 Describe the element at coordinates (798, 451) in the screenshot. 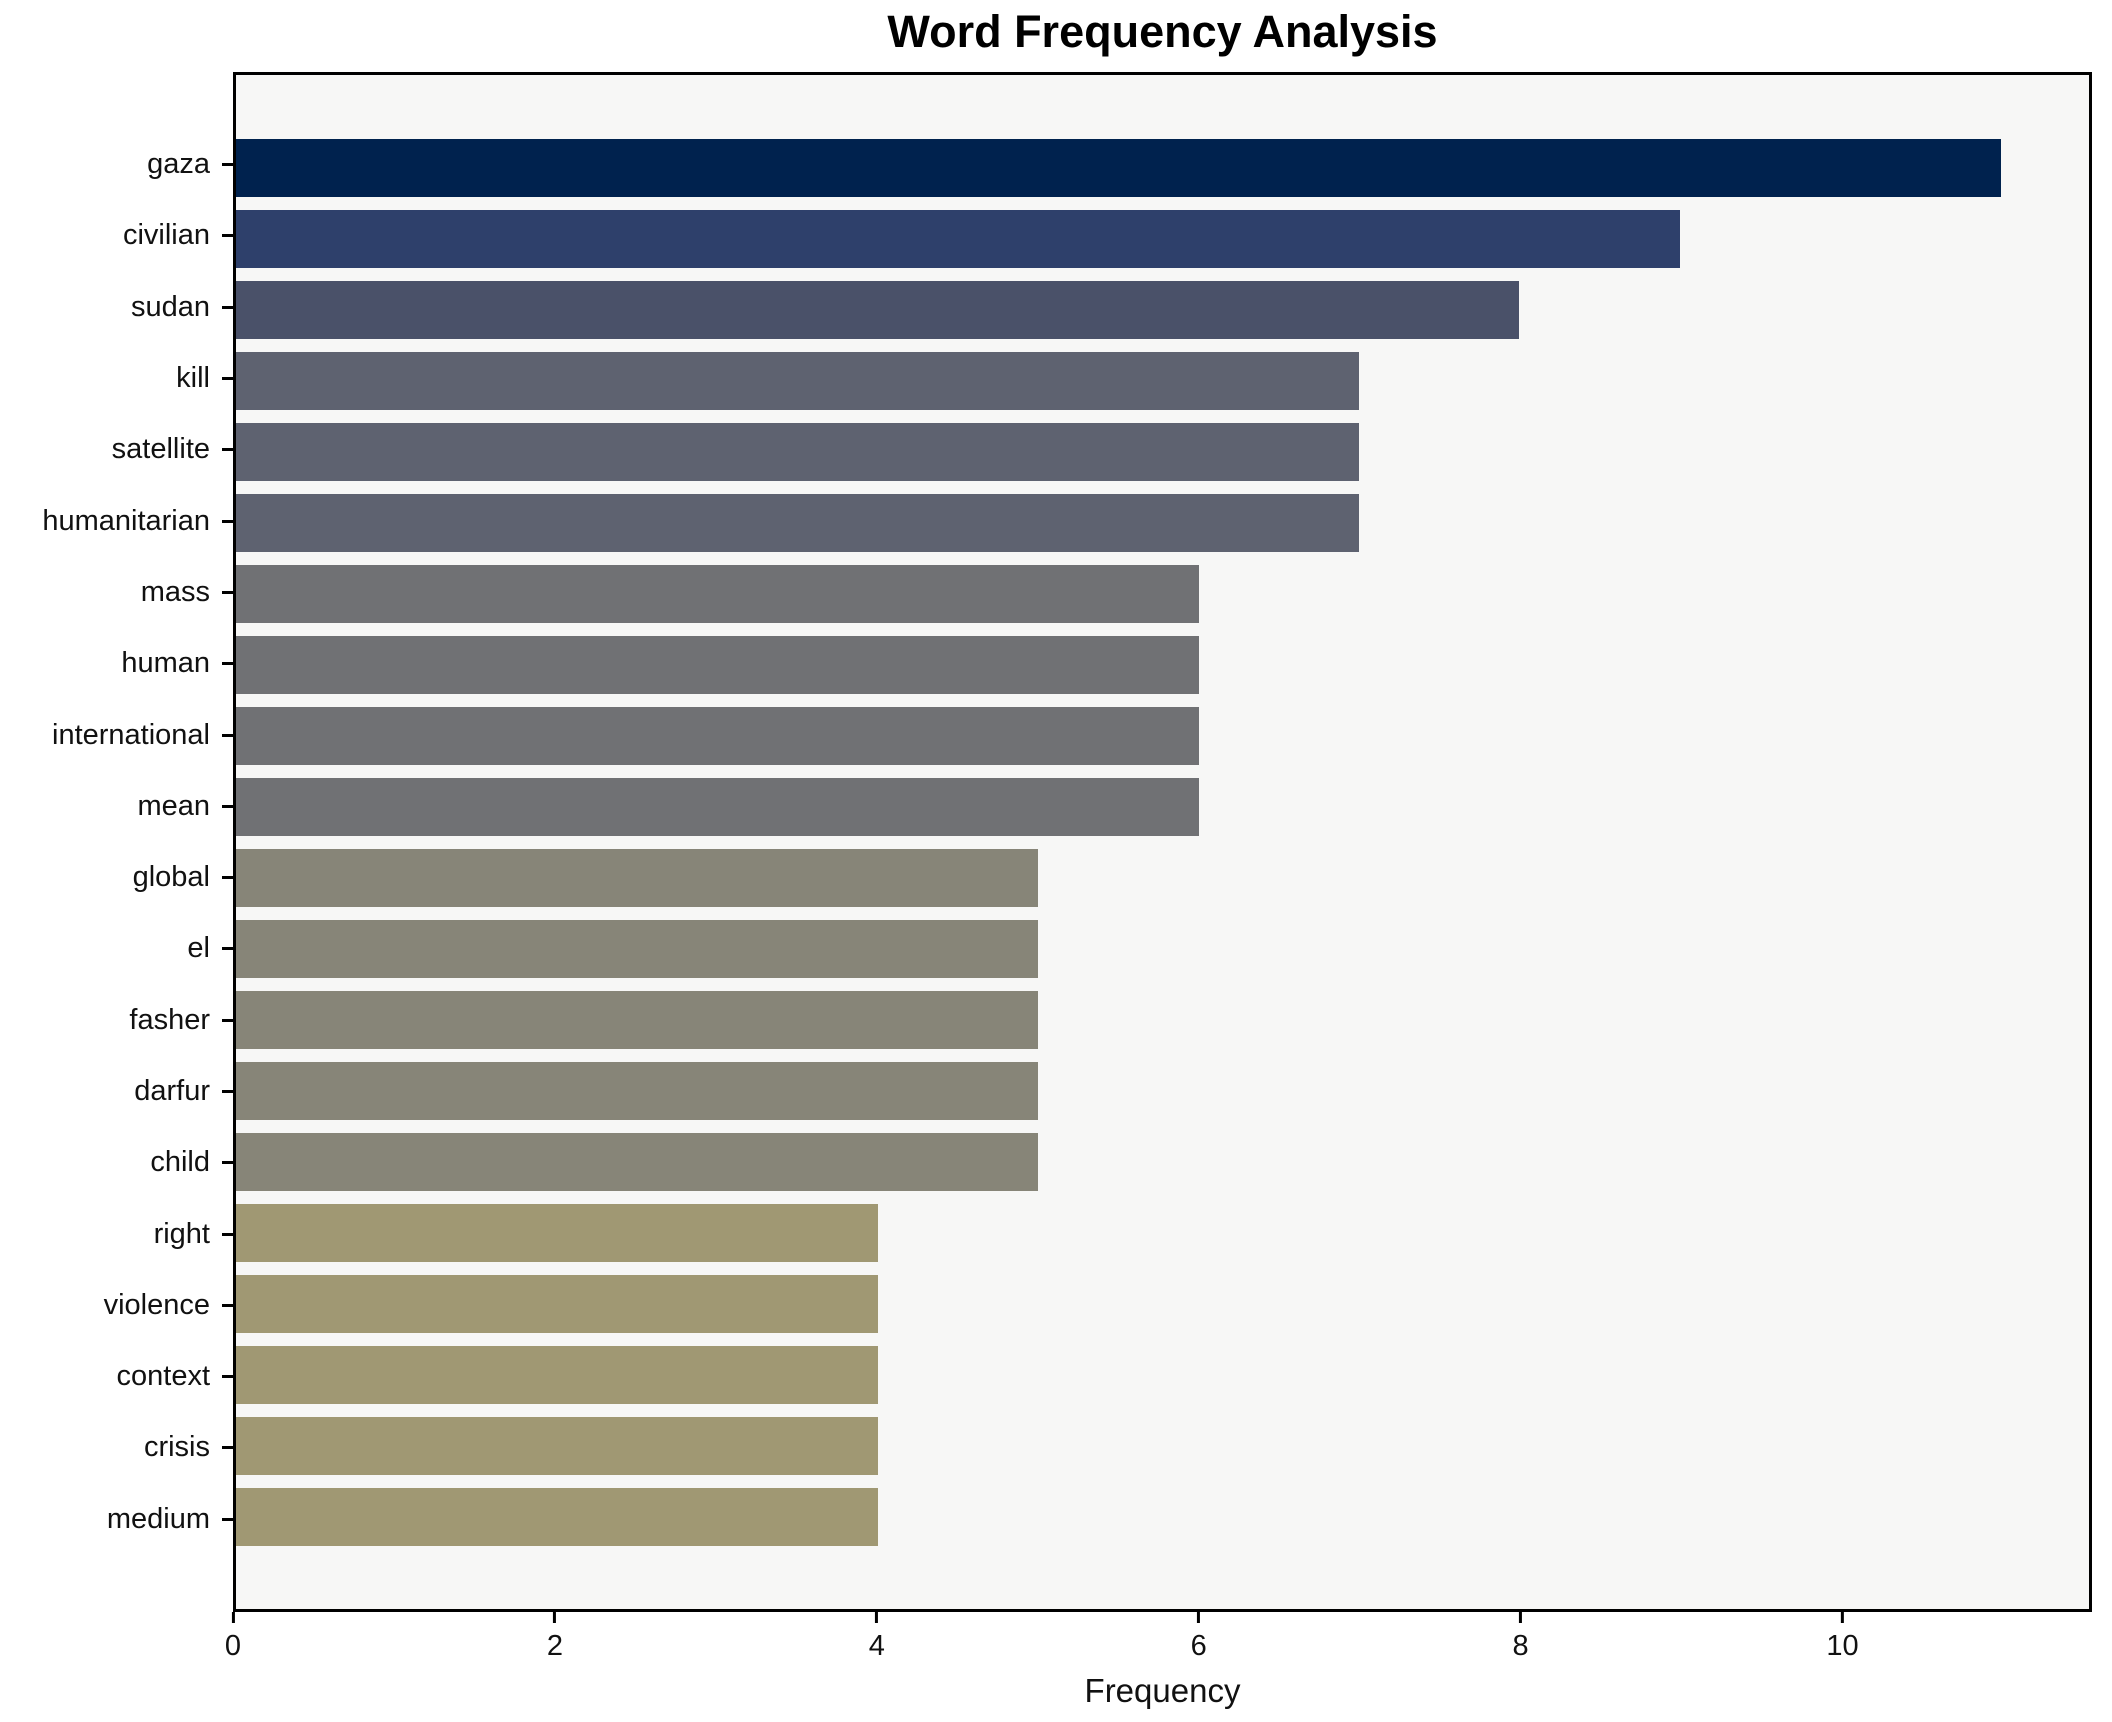

I see `bar-satellite` at that location.